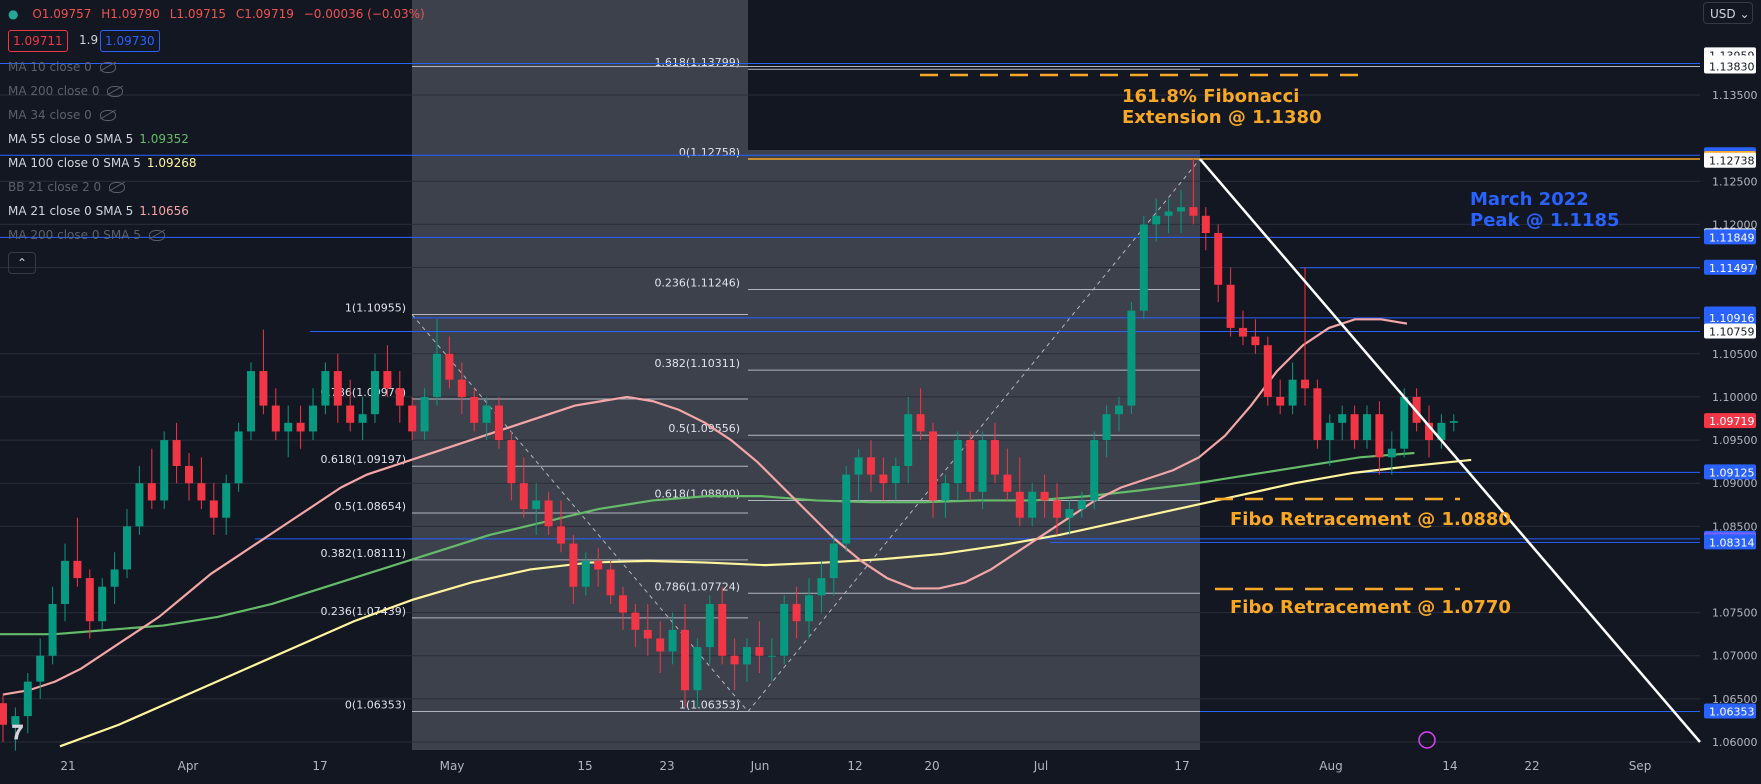 This screenshot has height=784, width=1761. Describe the element at coordinates (363, 459) in the screenshot. I see `fib-level-label: 0.618(1.09197)` at that location.